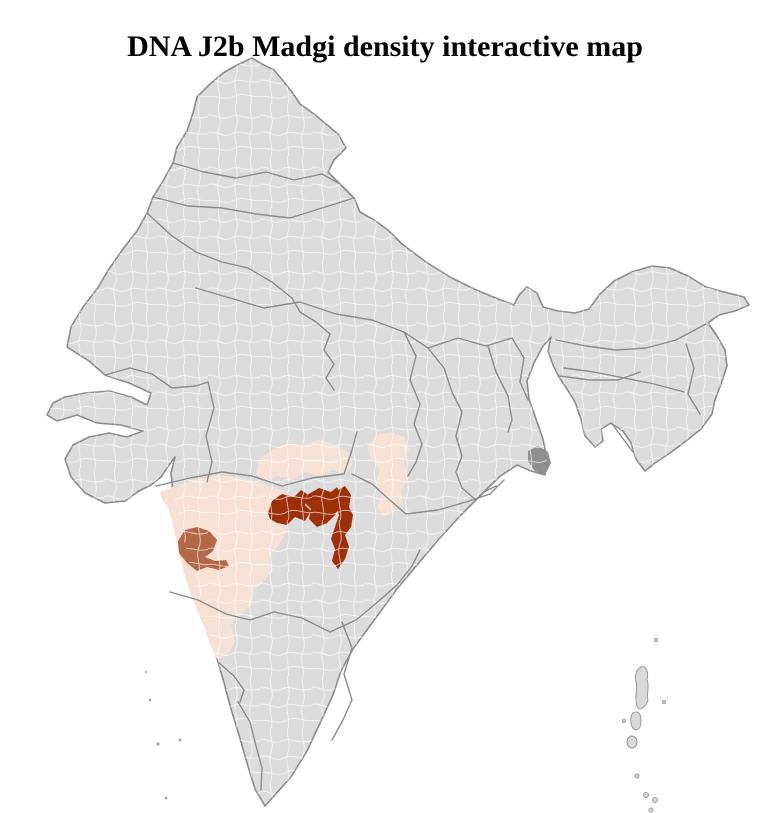 The width and height of the screenshot is (770, 813). Describe the element at coordinates (385, 47) in the screenshot. I see `page-title: DNA J2b Madgi density interactive map` at that location.